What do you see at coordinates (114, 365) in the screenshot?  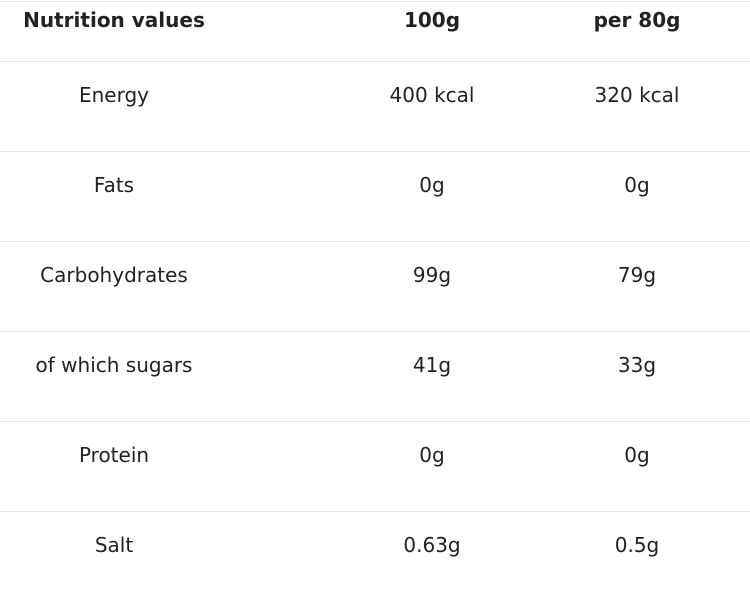 I see `row-label: of which sugars` at bounding box center [114, 365].